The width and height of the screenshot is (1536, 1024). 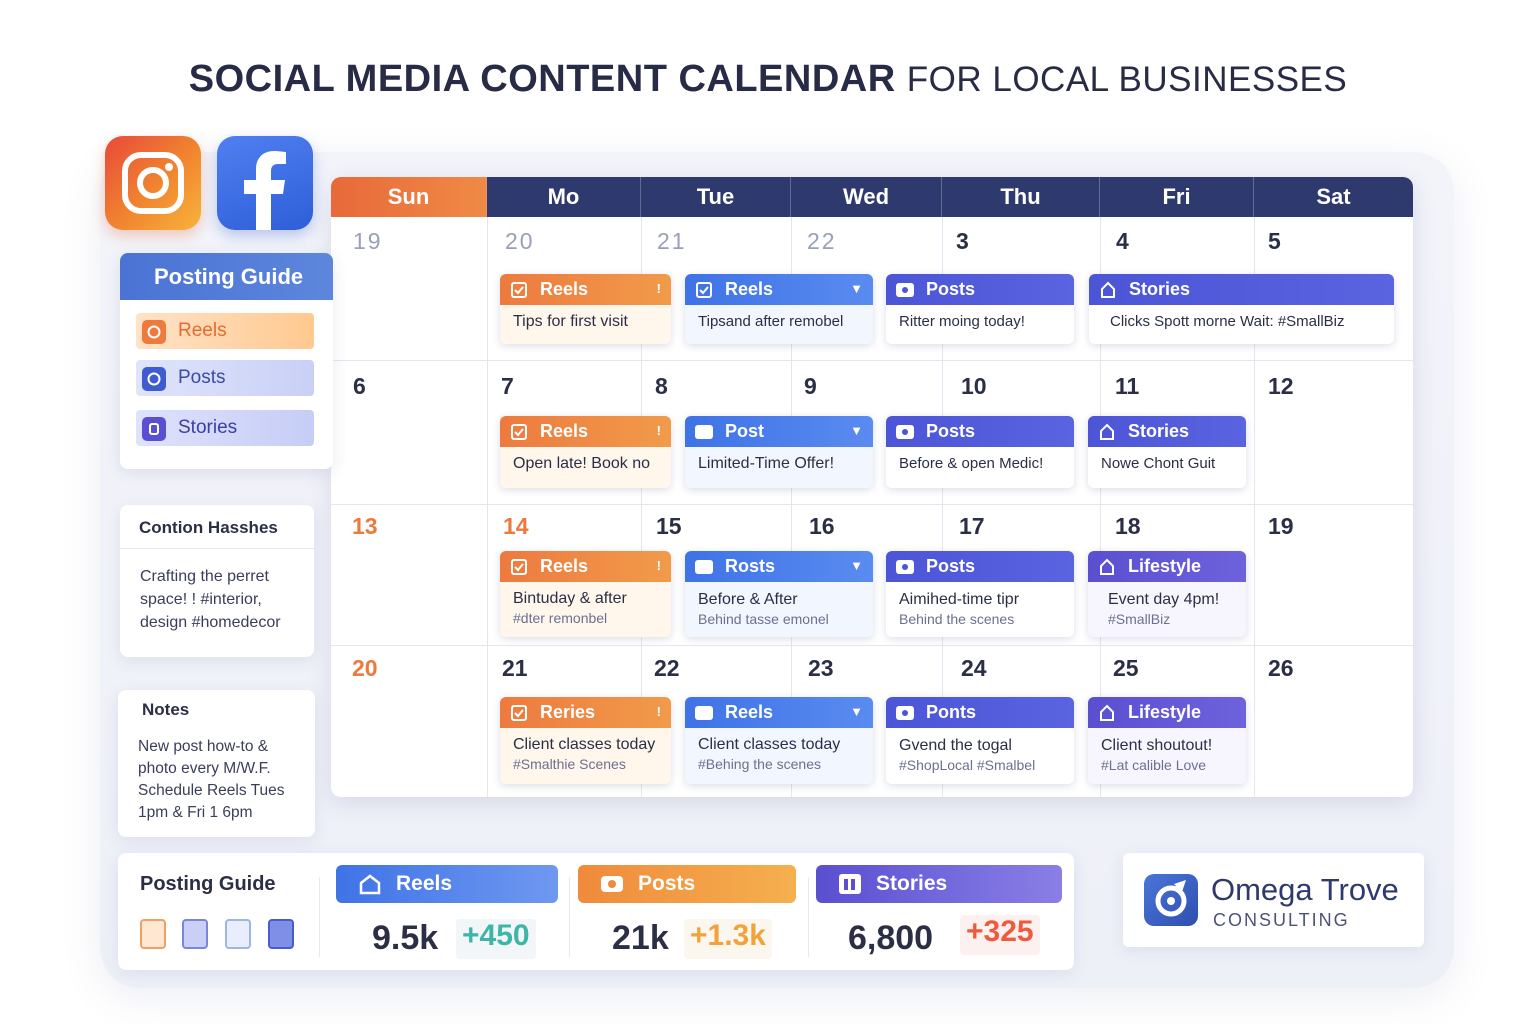 I want to click on day-number: 5, so click(x=1274, y=241).